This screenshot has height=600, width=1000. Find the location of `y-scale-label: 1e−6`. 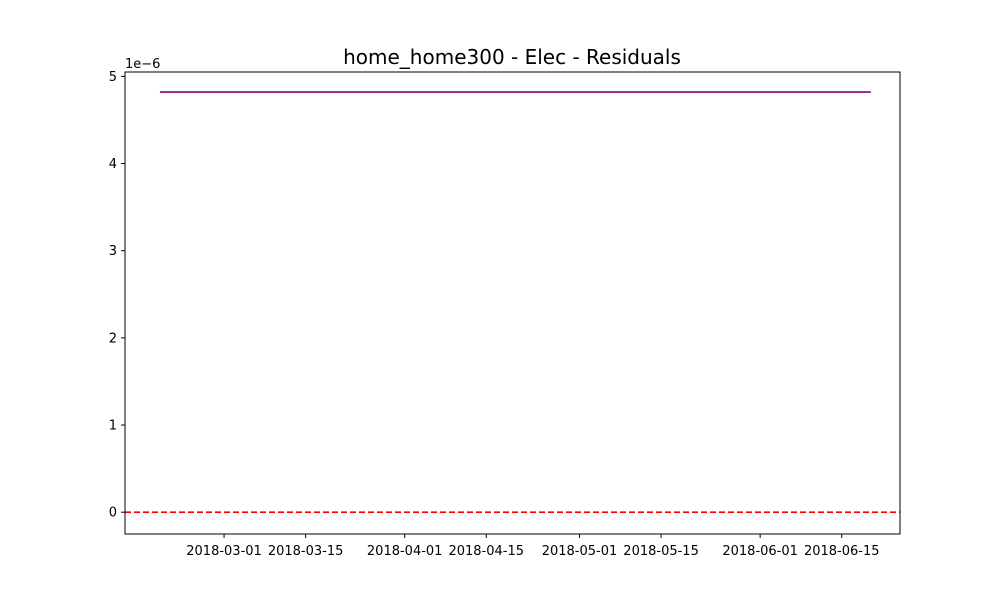

y-scale-label: 1e−6 is located at coordinates (142, 64).